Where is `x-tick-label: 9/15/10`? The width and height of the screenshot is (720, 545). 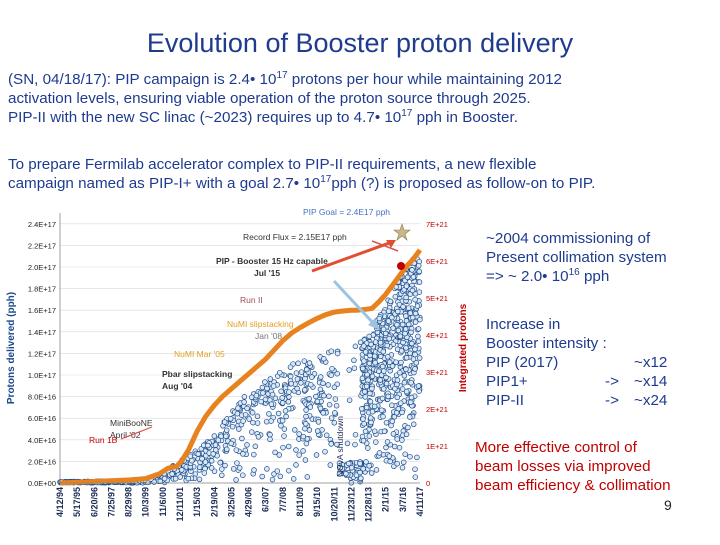 x-tick-label: 9/15/10 is located at coordinates (317, 502).